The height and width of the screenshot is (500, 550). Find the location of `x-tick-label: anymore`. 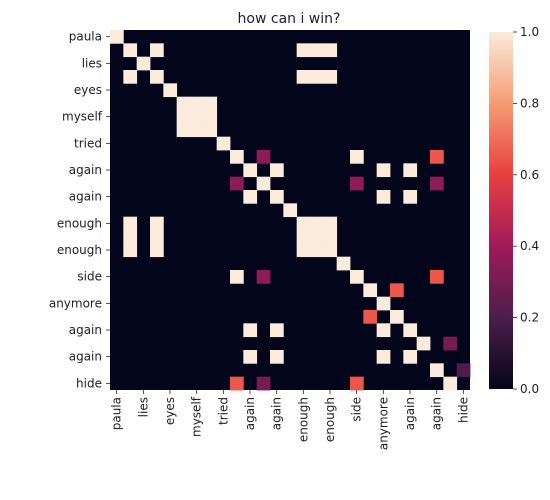

x-tick-label: anymore is located at coordinates (383, 423).